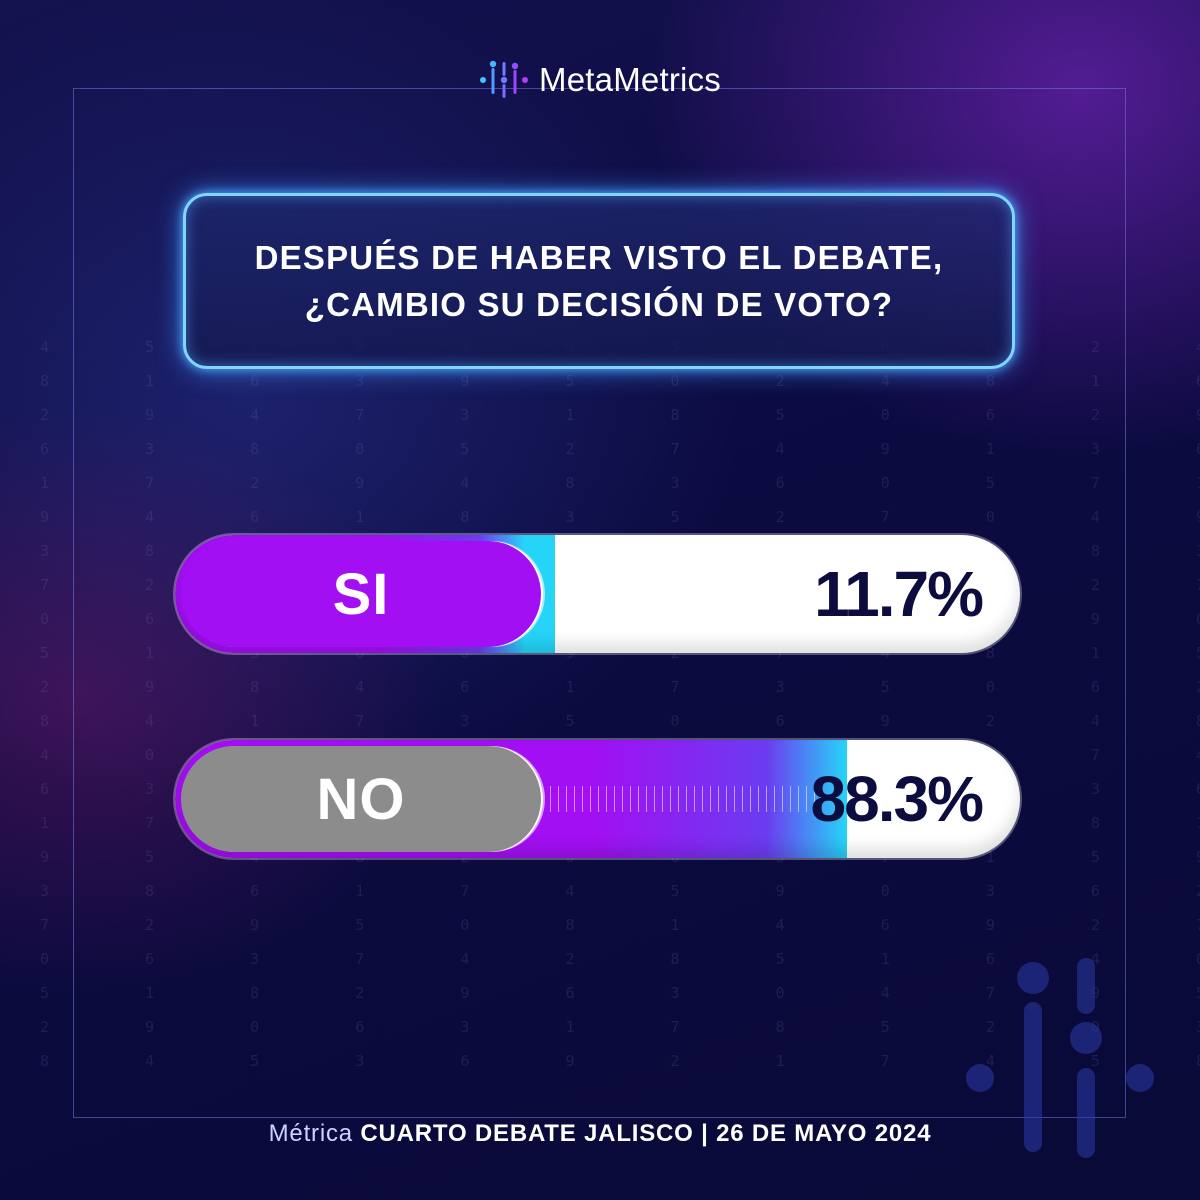  Describe the element at coordinates (599, 257) in the screenshot. I see `question-line-1: DESPUÉS DE HABER VISTO EL DEBATE,` at that location.